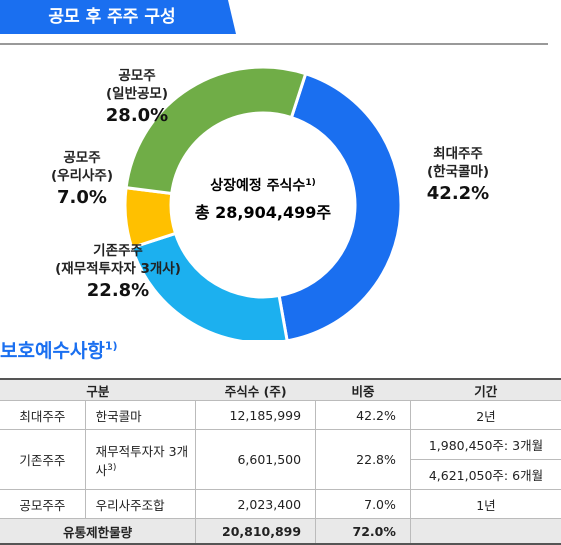 The height and width of the screenshot is (545, 561). I want to click on header-cell: 구분, so click(98, 389).